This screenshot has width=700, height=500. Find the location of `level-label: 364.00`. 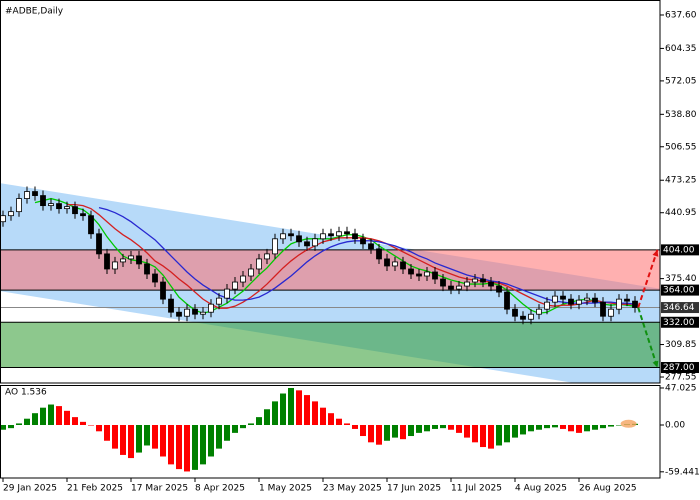

level-label: 364.00 is located at coordinates (679, 291).